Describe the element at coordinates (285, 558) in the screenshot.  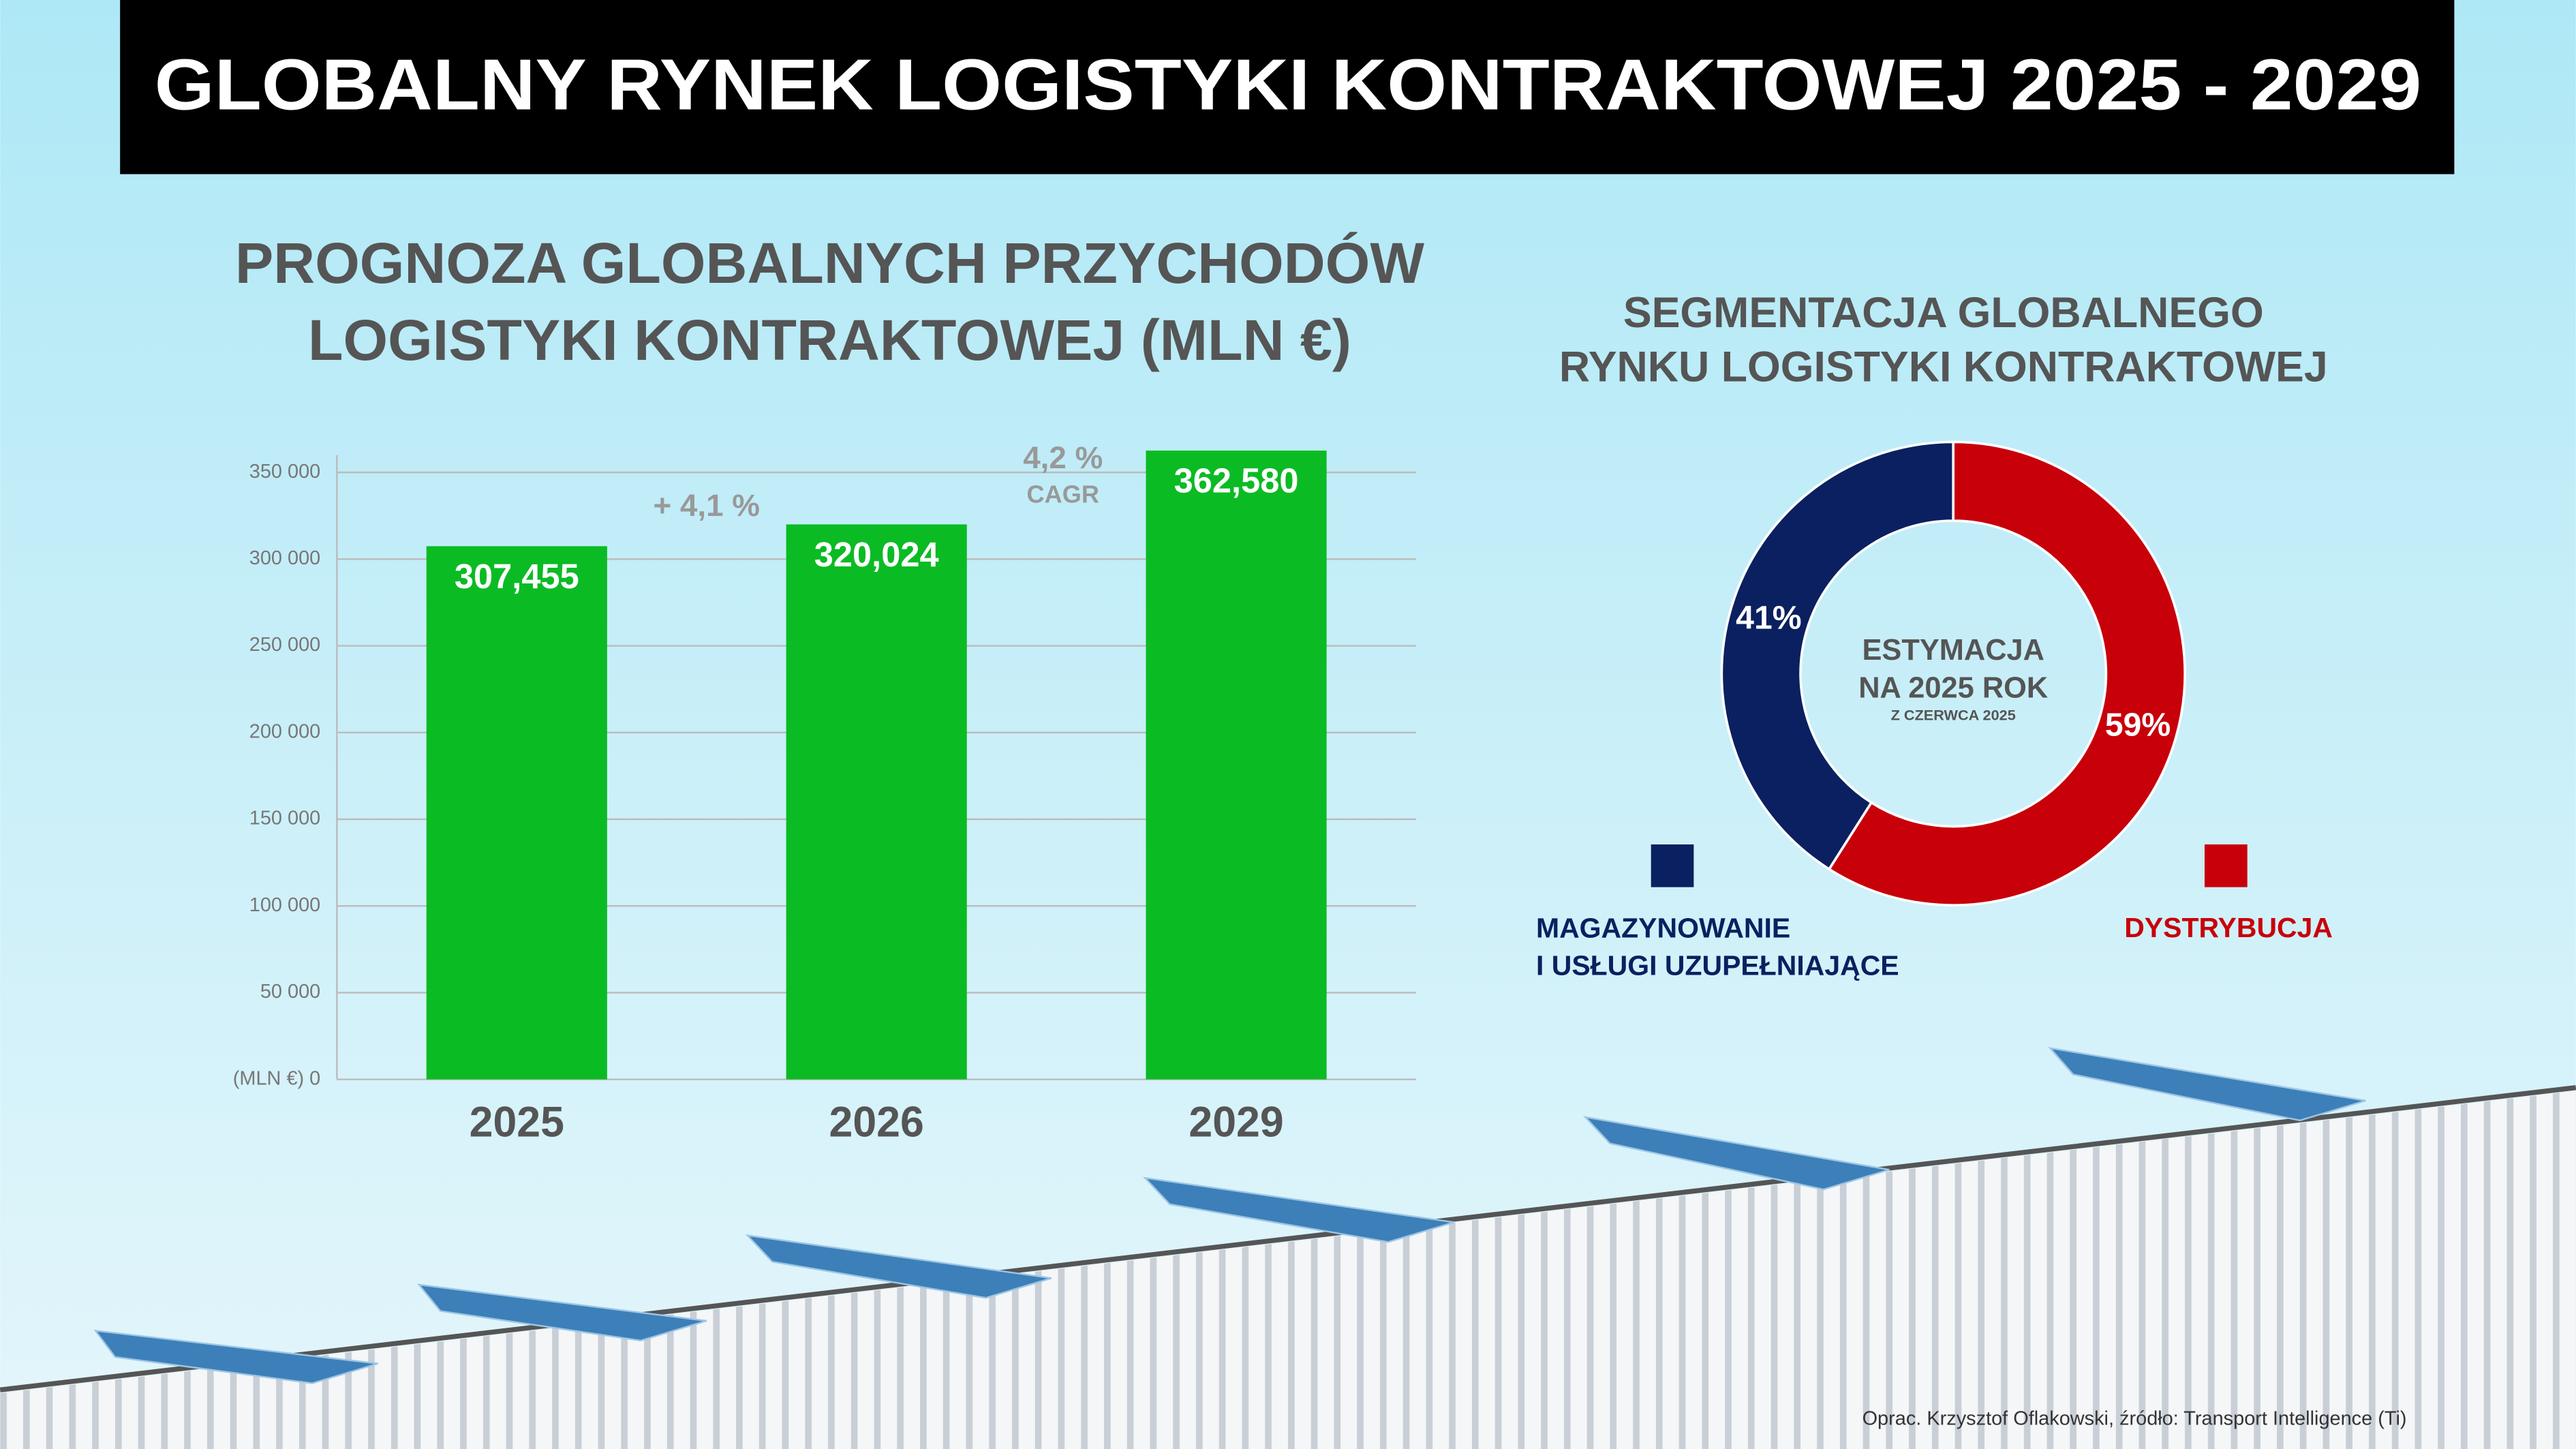
I see `y-tick-label: 300 000` at that location.